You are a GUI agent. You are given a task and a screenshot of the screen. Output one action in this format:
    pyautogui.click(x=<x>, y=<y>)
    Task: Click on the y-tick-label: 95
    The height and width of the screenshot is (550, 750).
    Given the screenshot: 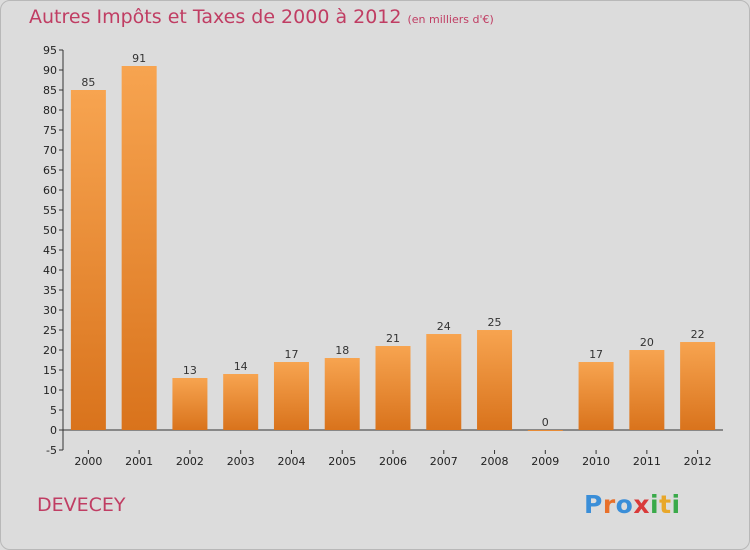 What is the action you would take?
    pyautogui.click(x=50, y=50)
    